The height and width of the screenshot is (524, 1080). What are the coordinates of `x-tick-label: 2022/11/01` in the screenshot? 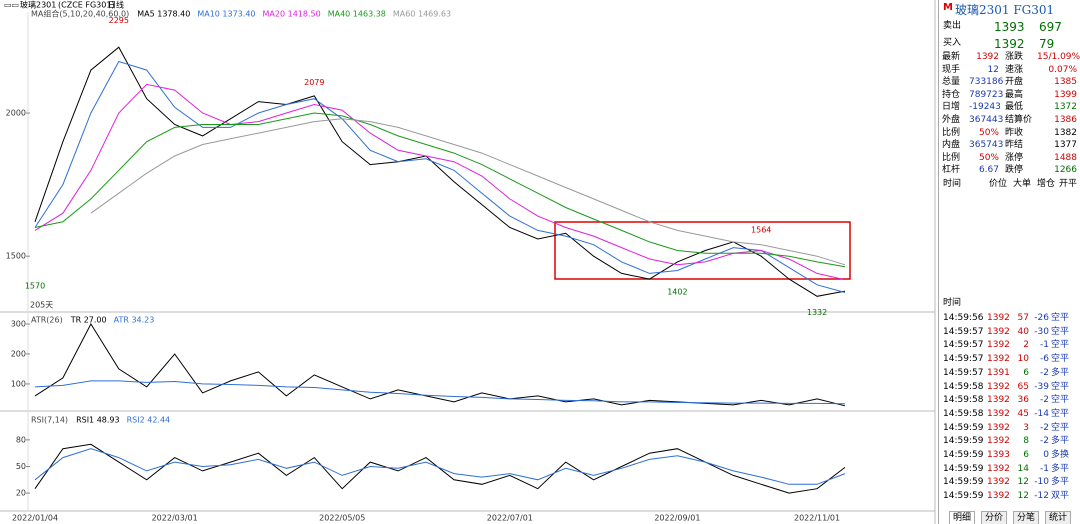 It's located at (817, 518).